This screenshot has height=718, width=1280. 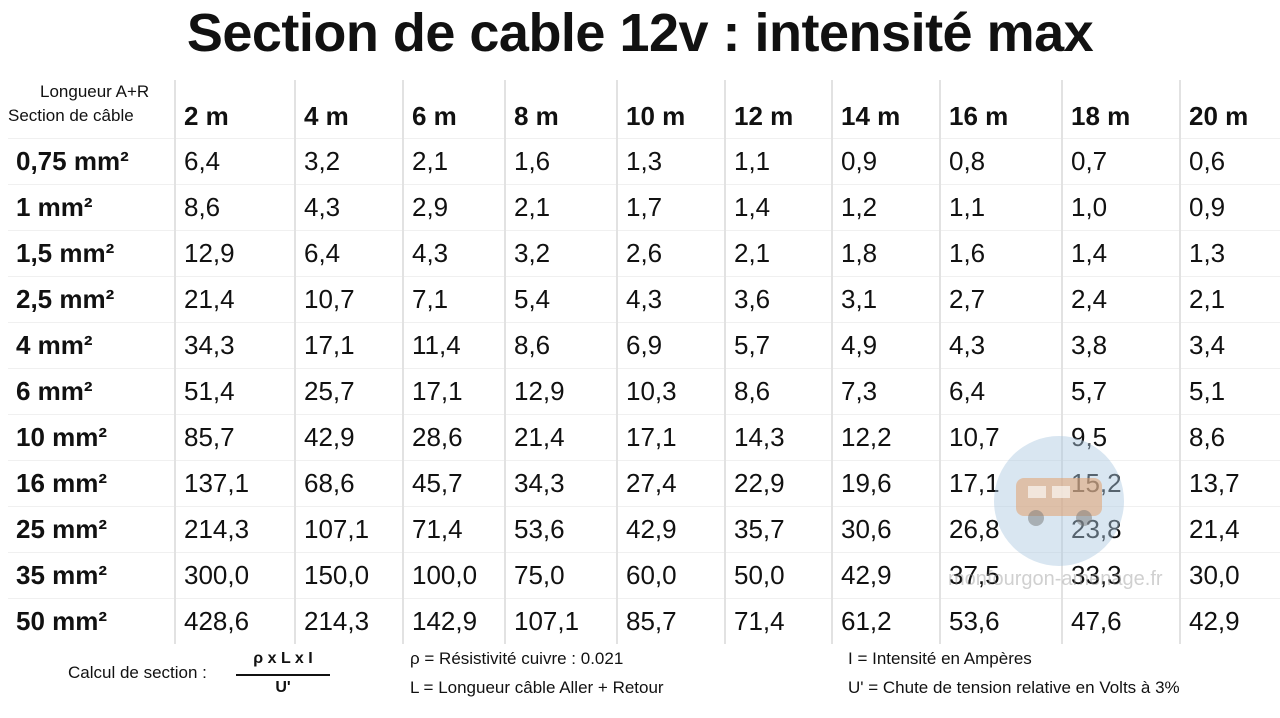 What do you see at coordinates (1120, 109) in the screenshot?
I see `column-header: 18 m` at bounding box center [1120, 109].